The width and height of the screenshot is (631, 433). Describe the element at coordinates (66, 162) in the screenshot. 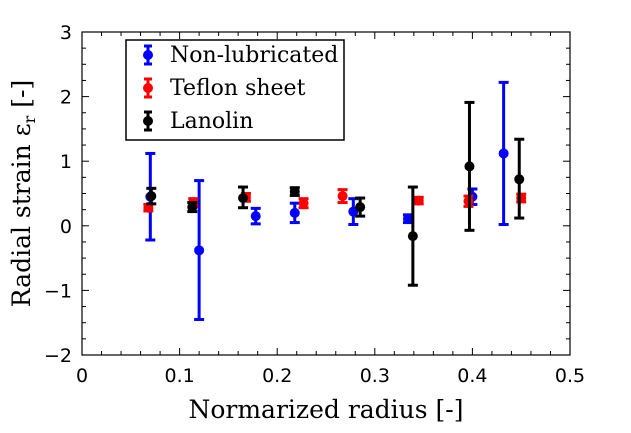

I see `y-tick-label: 1` at that location.